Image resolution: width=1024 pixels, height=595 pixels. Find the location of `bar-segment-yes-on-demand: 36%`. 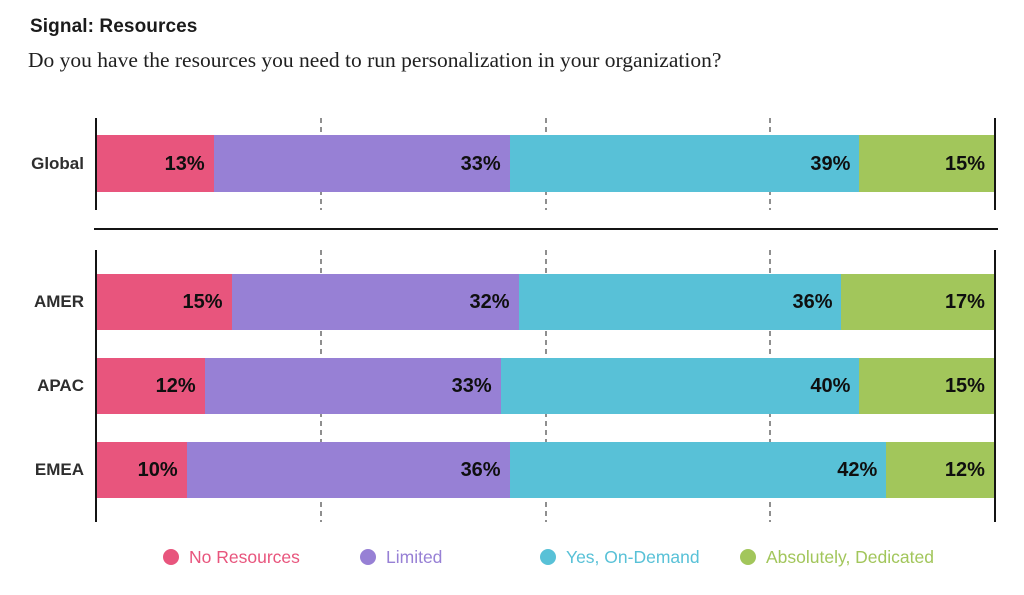

bar-segment-yes-on-demand: 36% is located at coordinates (680, 302).